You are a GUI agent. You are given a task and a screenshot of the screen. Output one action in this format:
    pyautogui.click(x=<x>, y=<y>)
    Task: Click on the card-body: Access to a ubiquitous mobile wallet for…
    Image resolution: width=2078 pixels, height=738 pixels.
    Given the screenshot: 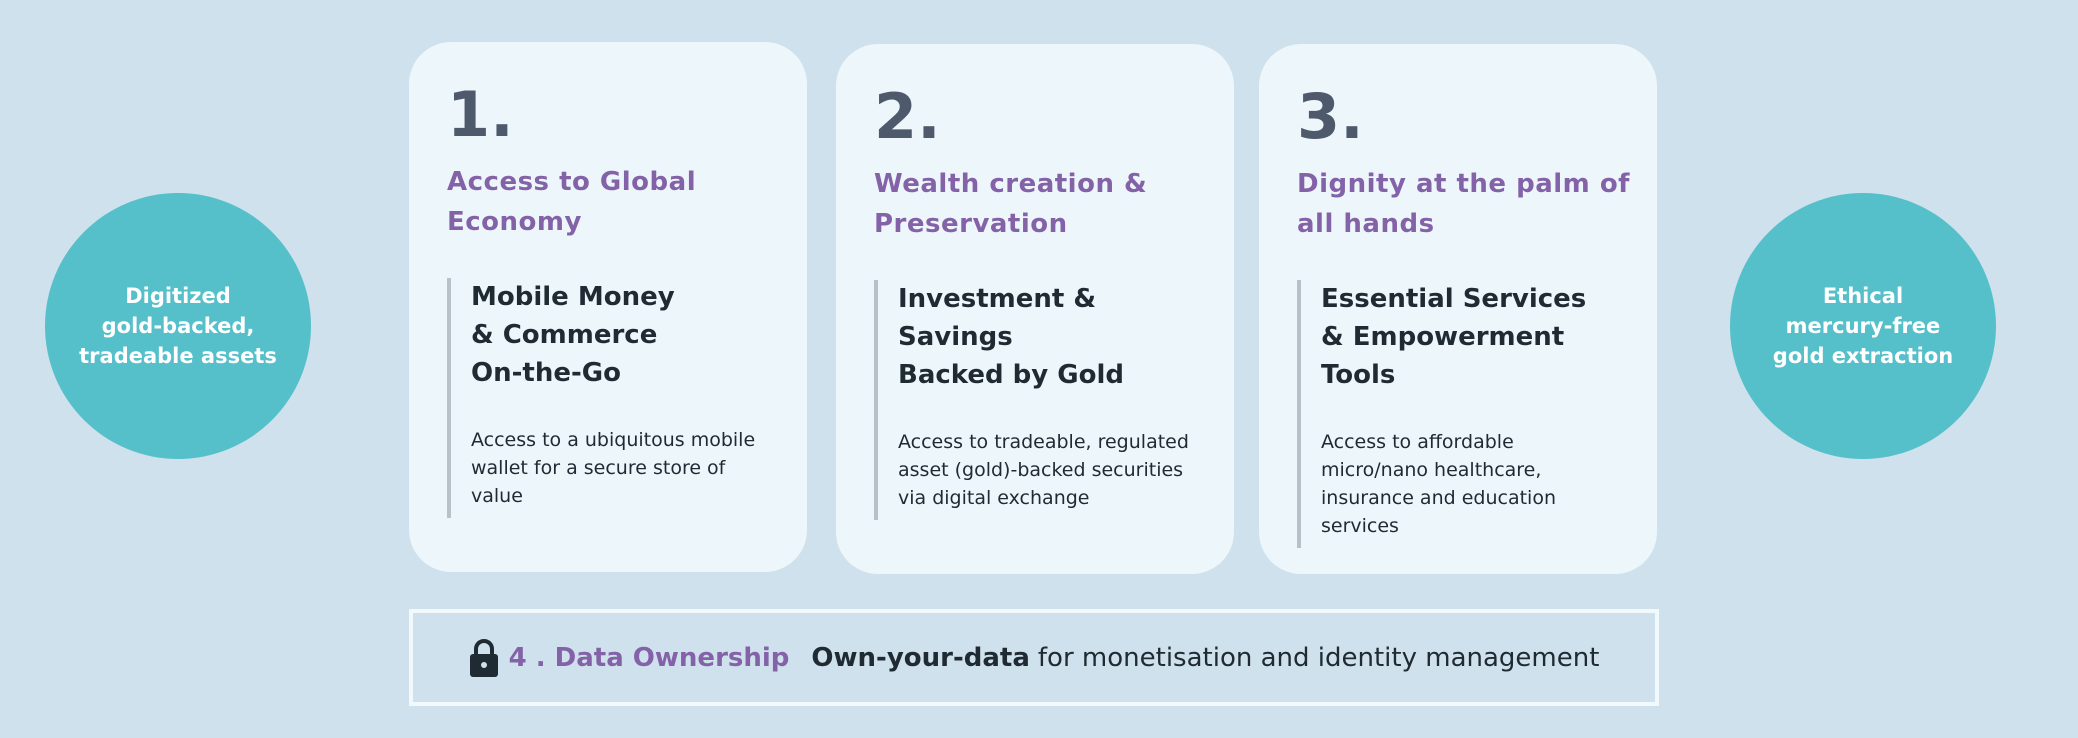 What is the action you would take?
    pyautogui.click(x=613, y=468)
    